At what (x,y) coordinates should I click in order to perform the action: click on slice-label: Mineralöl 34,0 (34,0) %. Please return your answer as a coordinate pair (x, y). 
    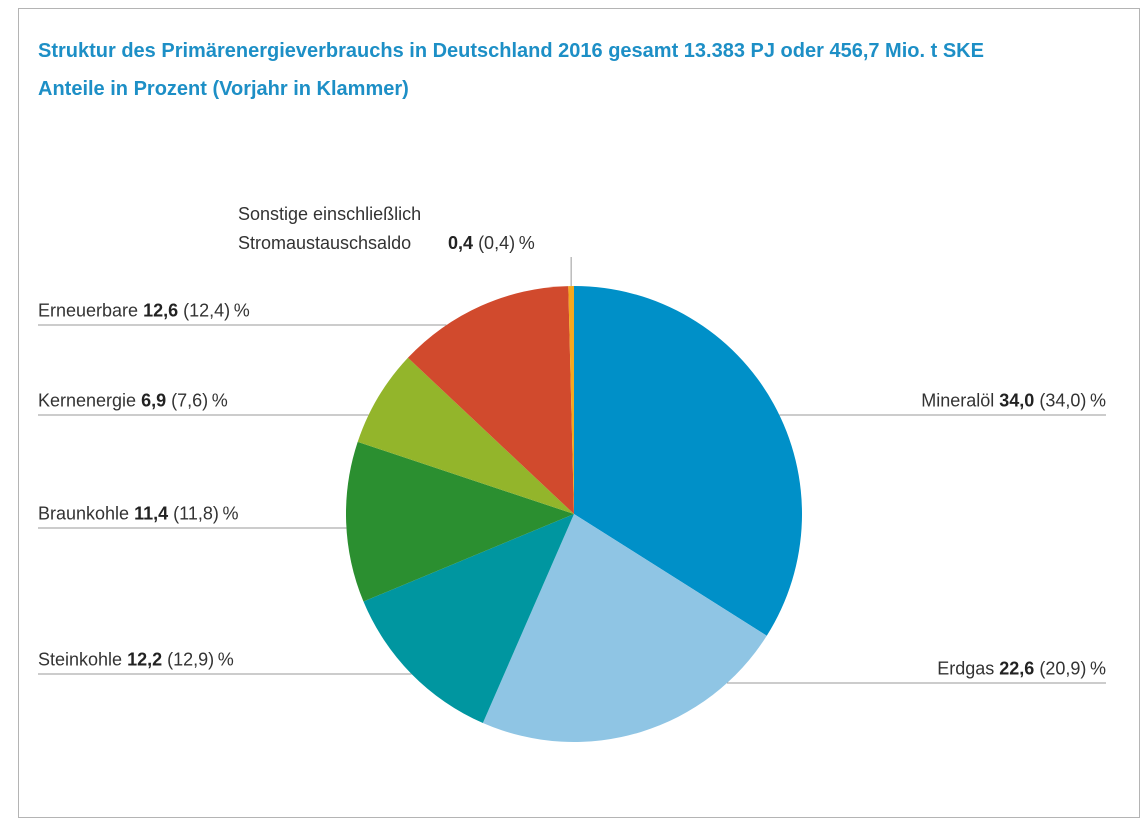
    Looking at the image, I should click on (1013, 401).